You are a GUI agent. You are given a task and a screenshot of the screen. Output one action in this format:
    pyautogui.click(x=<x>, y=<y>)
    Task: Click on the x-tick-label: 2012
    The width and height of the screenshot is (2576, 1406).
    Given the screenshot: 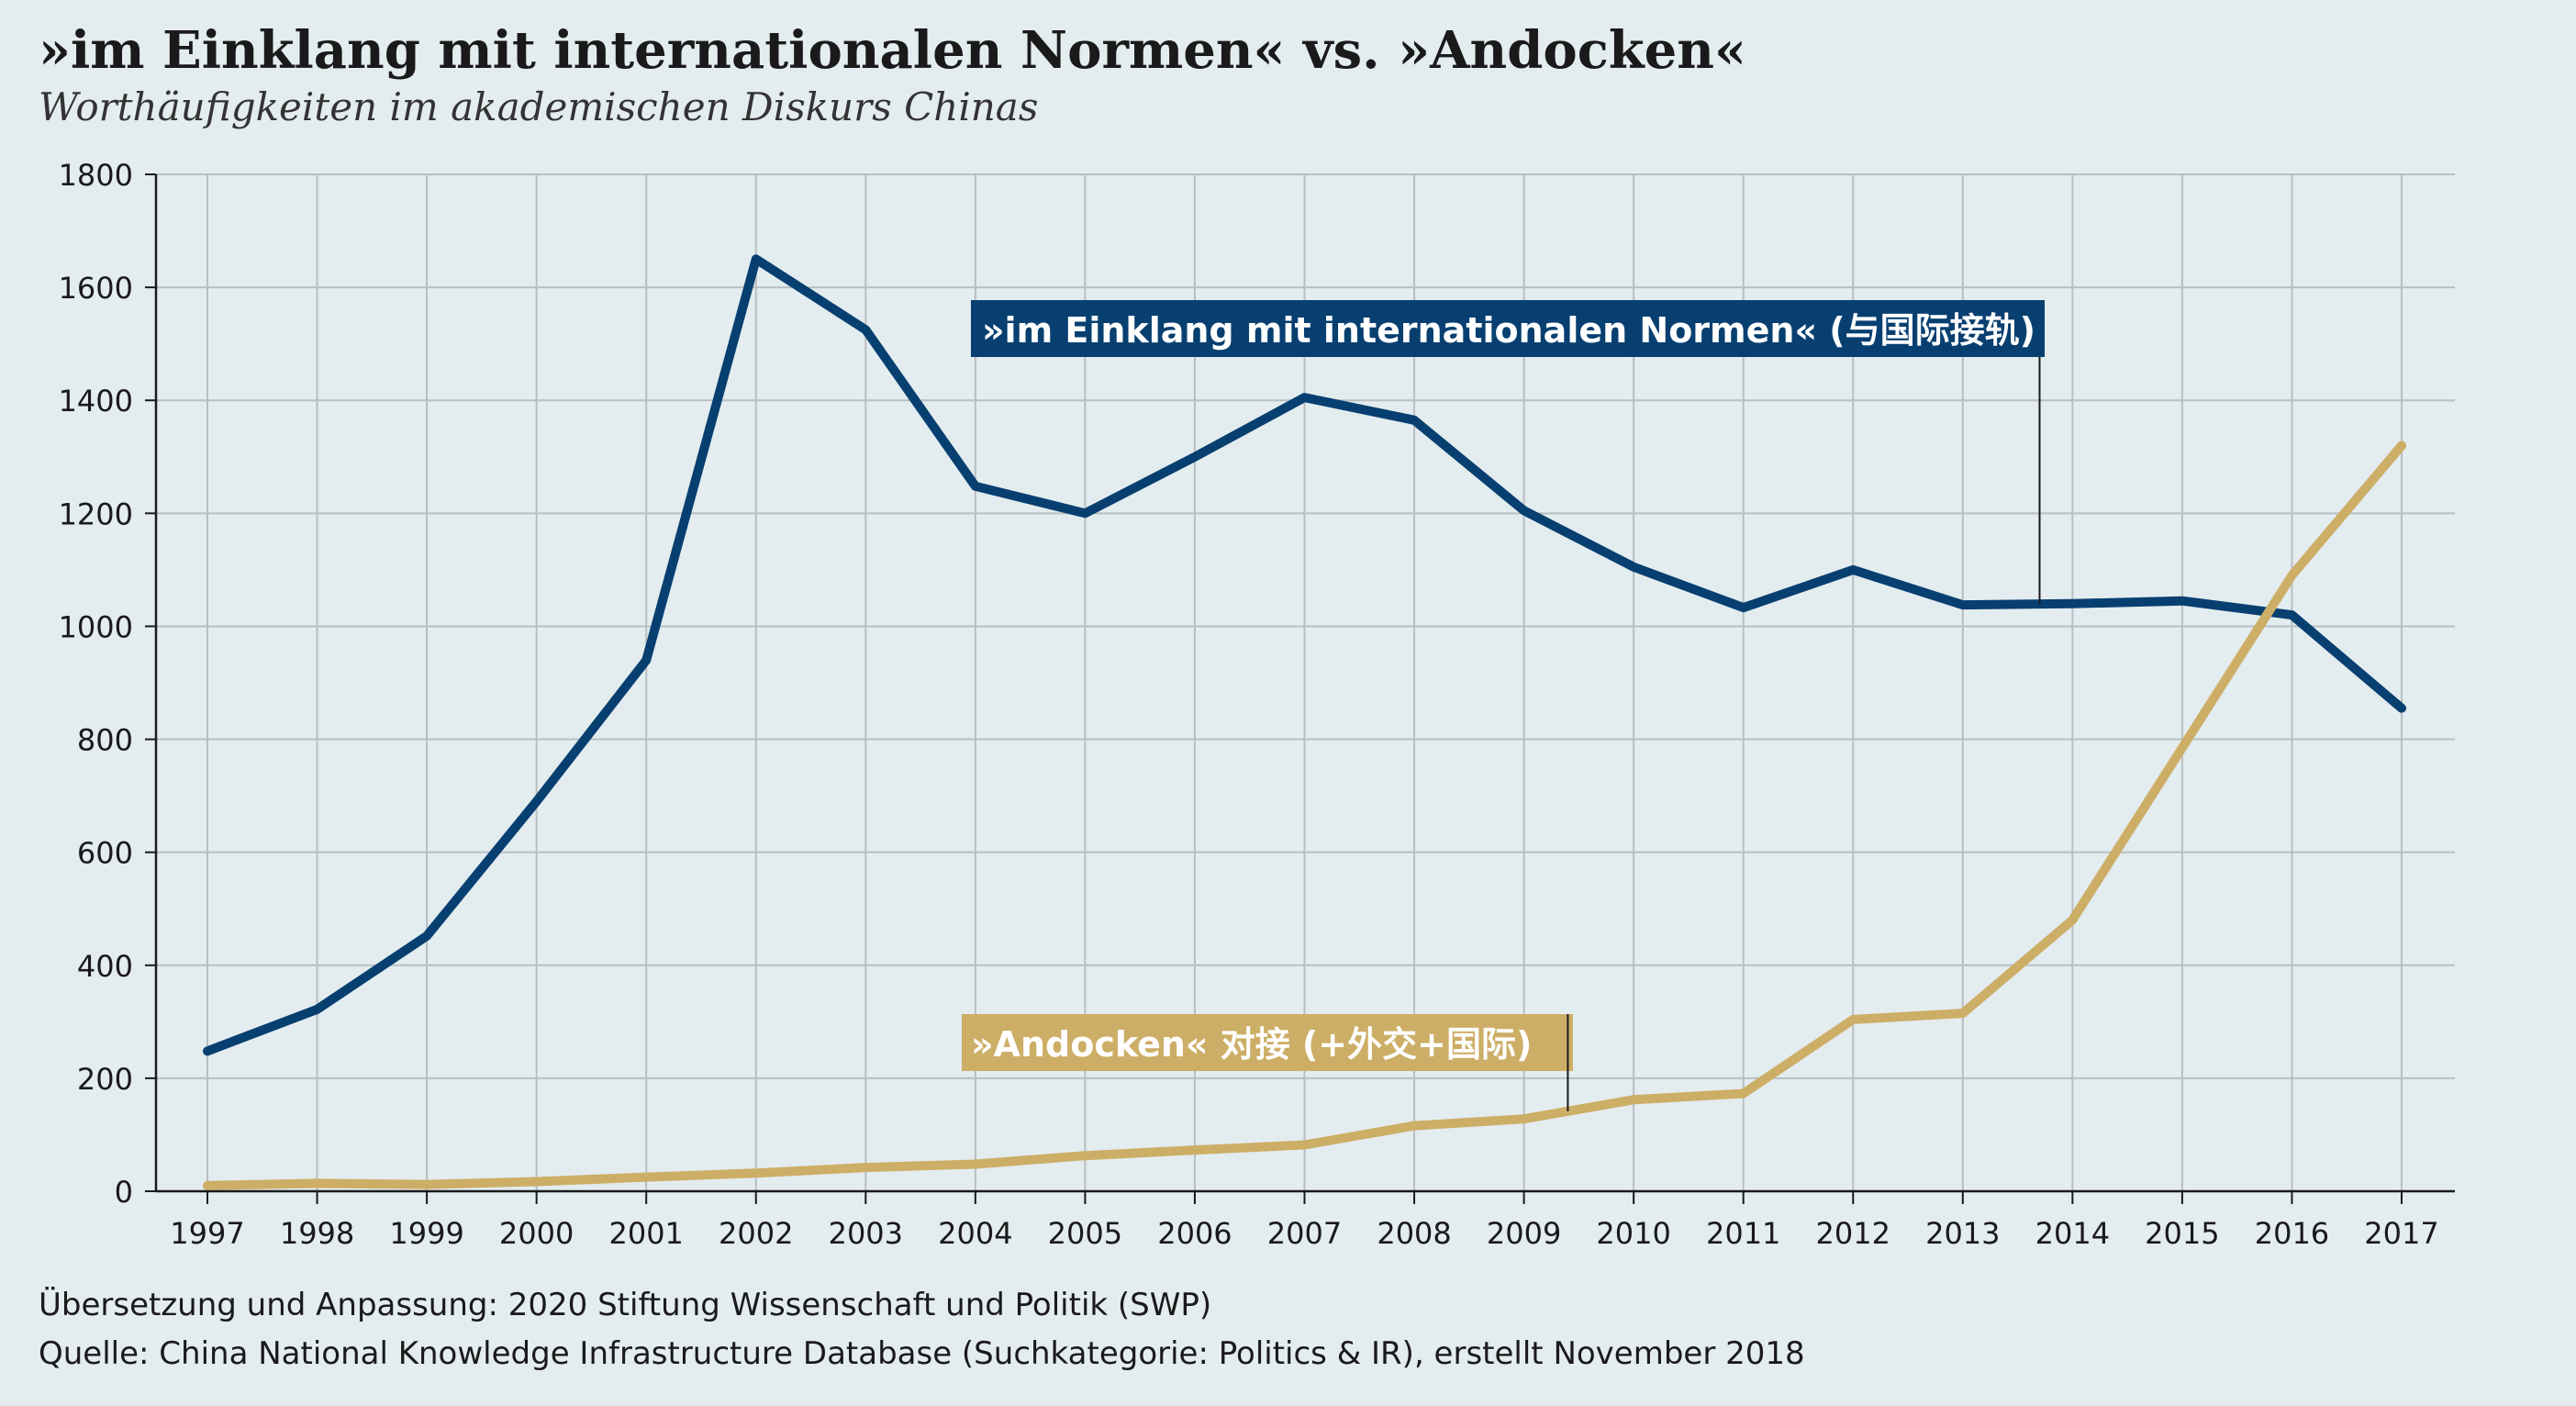 What is the action you would take?
    pyautogui.click(x=1853, y=1233)
    